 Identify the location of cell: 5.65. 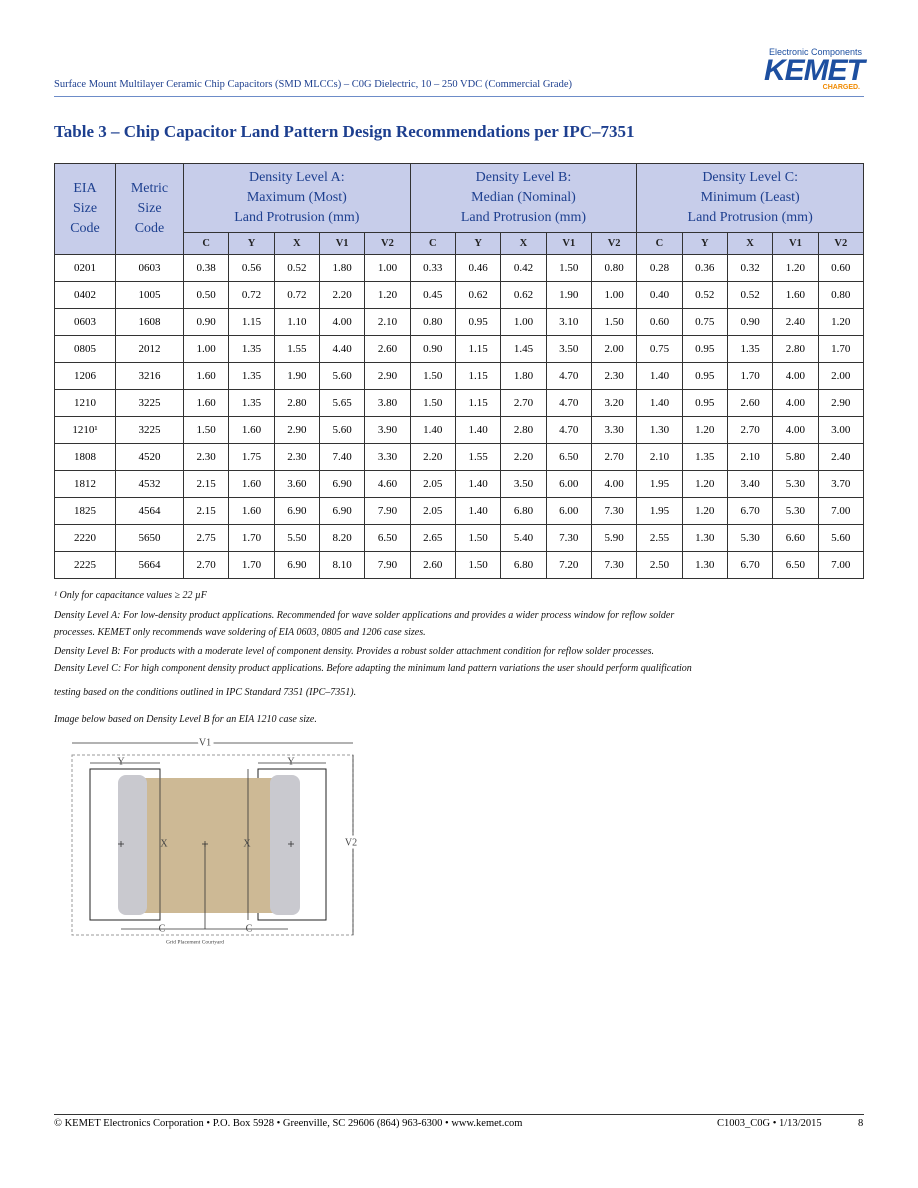
(342, 403).